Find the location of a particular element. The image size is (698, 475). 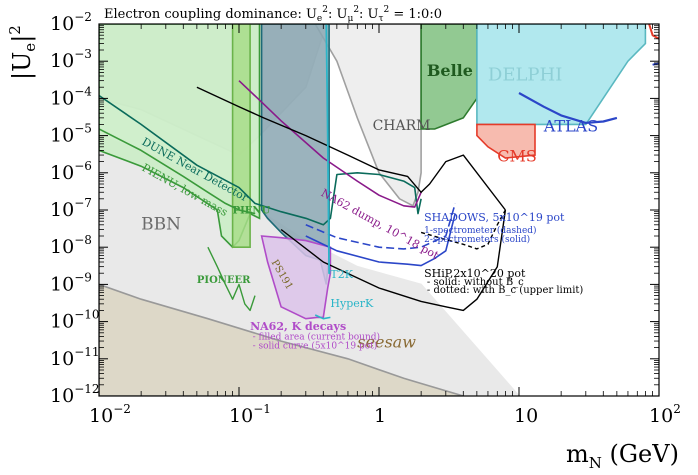

x-tick-label-2: 1 is located at coordinates (380, 416).